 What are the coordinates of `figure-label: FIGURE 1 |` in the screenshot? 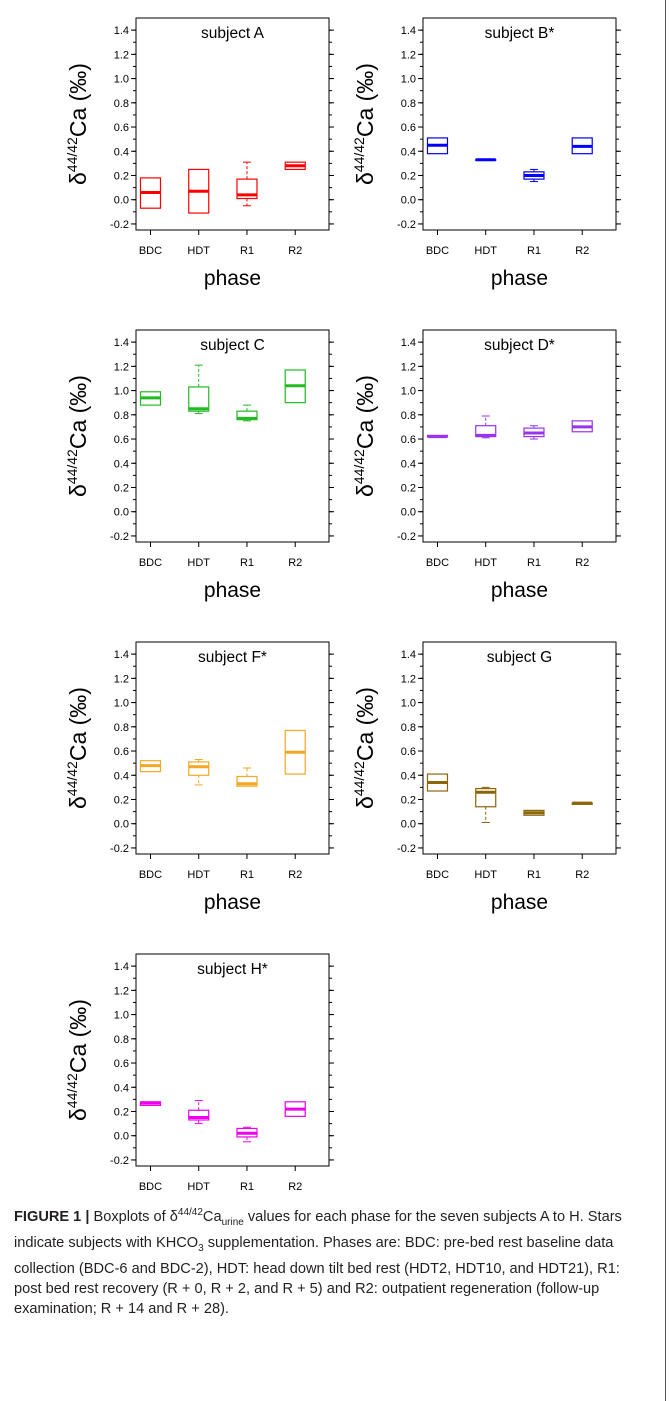 It's located at (52, 1216).